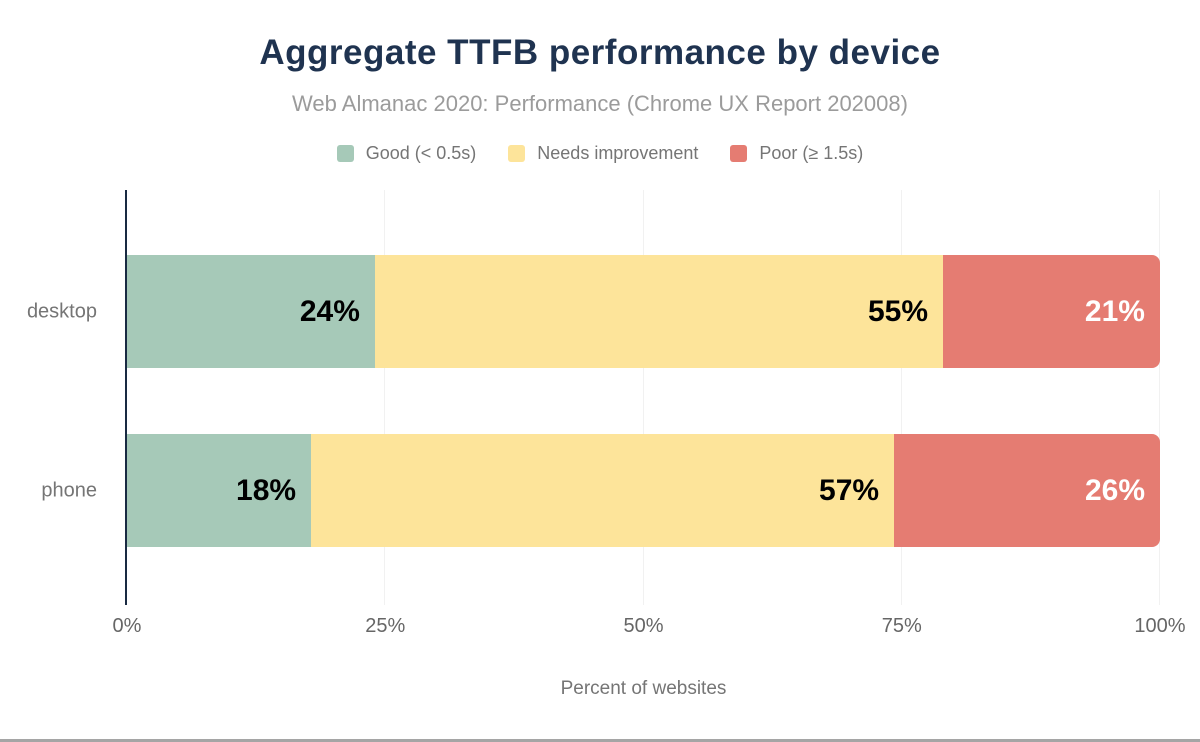 Image resolution: width=1200 pixels, height=742 pixels. What do you see at coordinates (266, 490) in the screenshot?
I see `bar-value-label: 18%` at bounding box center [266, 490].